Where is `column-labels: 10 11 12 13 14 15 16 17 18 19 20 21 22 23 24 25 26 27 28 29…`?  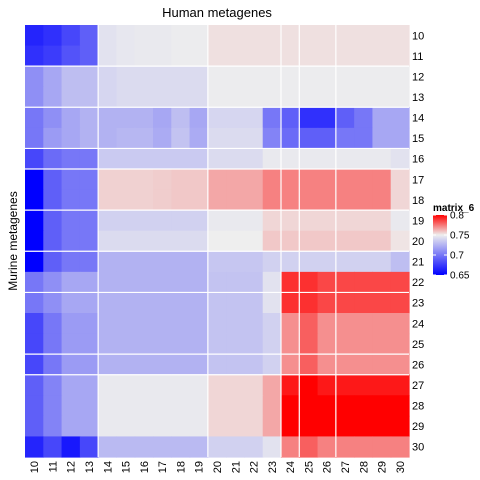
column-labels: 10 11 12 13 14 15 16 17 18 19 20 21 22 23 24 25 26 27 28 29… is located at coordinates (218, 467).